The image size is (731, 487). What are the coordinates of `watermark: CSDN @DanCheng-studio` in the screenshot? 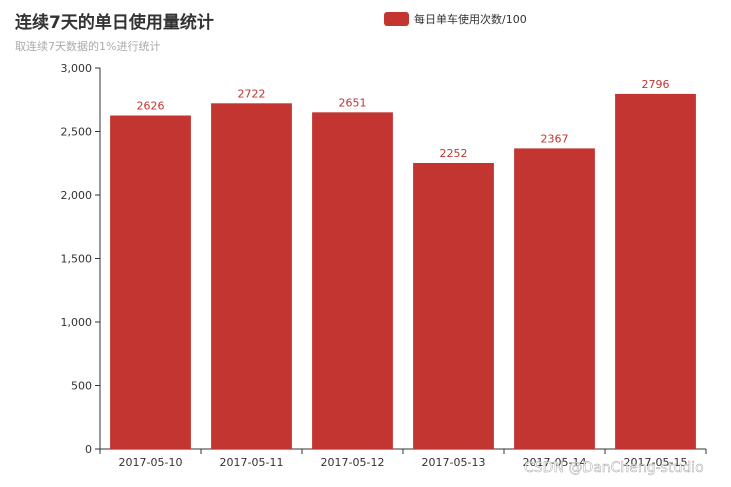 It's located at (614, 468).